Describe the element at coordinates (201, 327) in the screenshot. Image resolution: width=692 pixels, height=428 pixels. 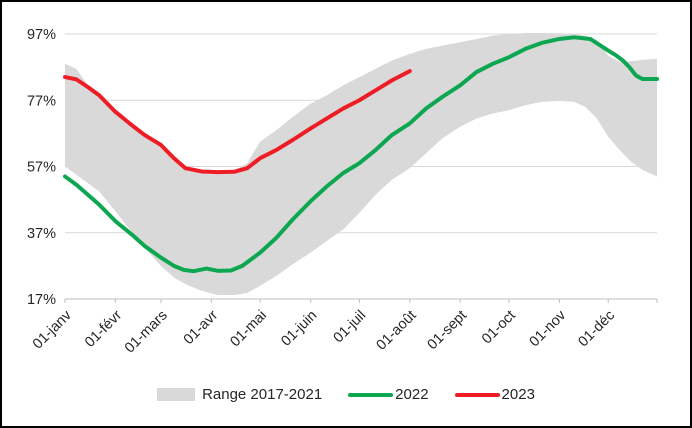
I see `x-tick-label: 01-avr` at that location.